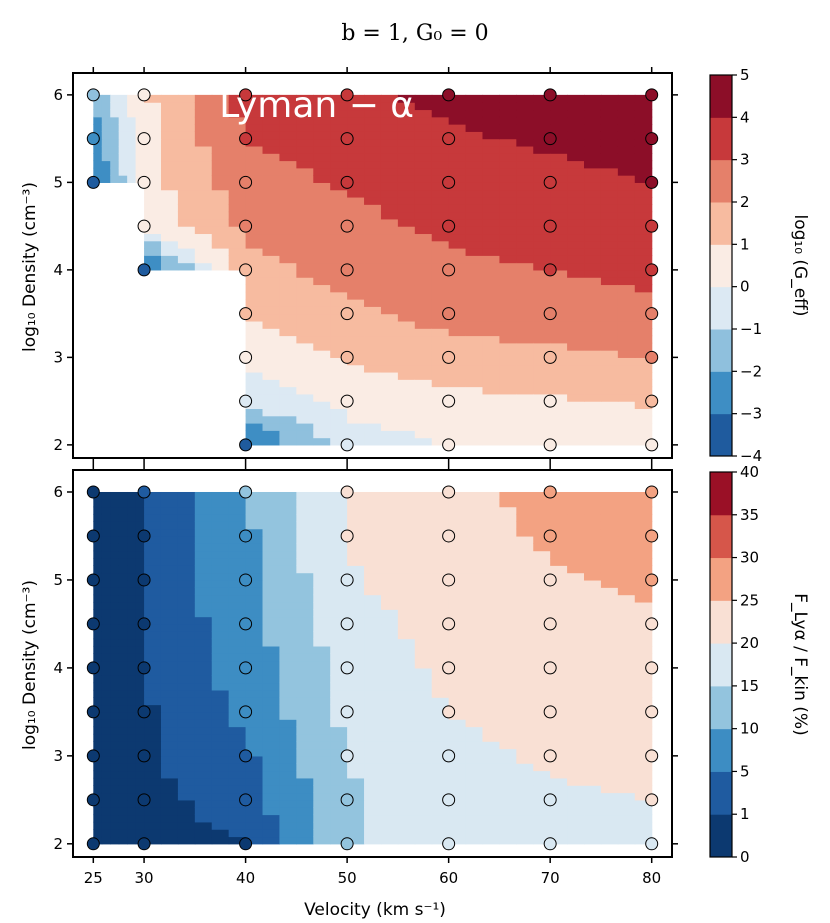 This screenshot has height=923, width=830. I want to click on y-tick-label: 4, so click(58, 668).